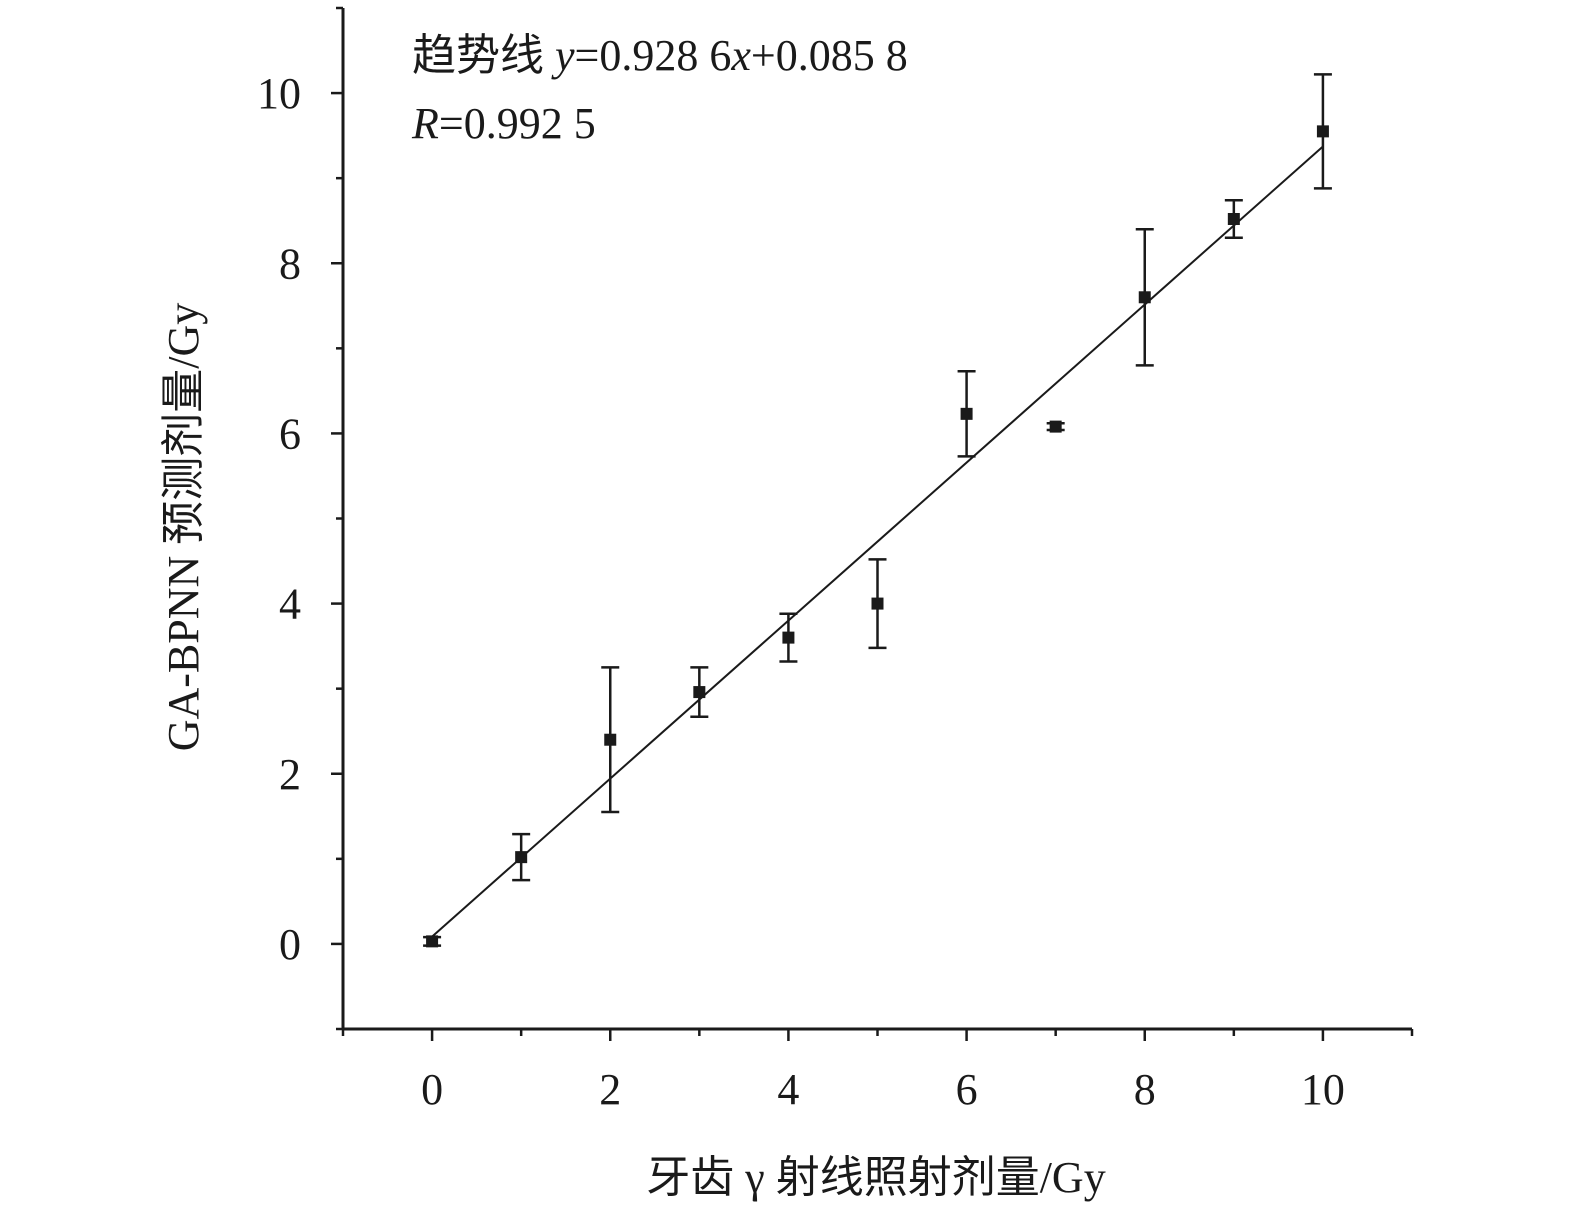  I want to click on equation-mid: =0.928 6, so click(653, 55).